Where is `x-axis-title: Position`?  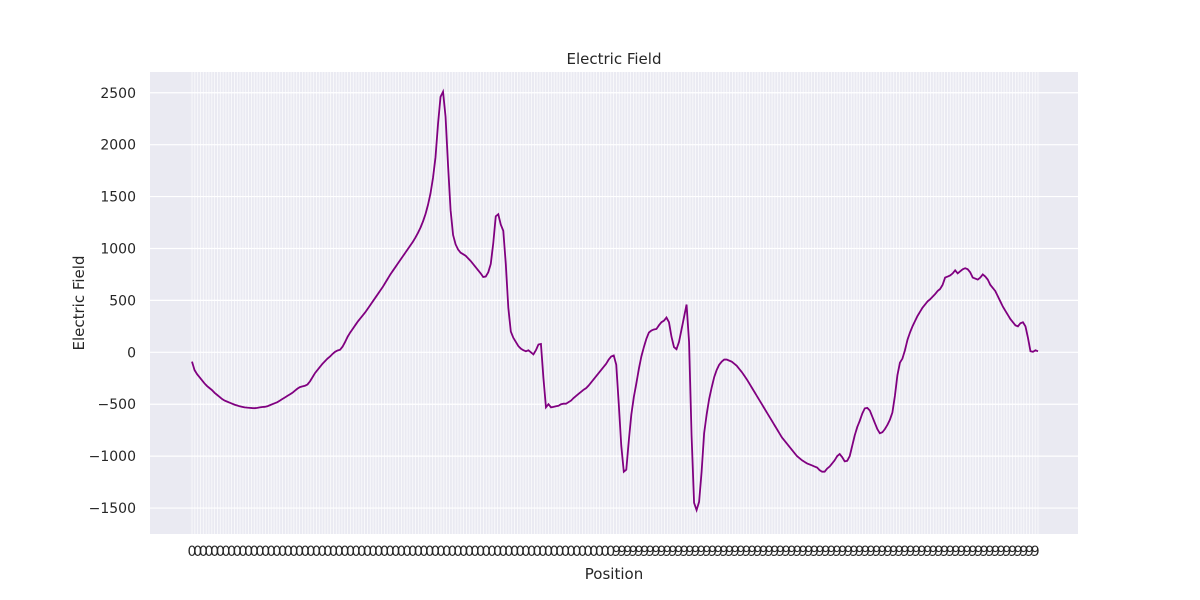 x-axis-title: Position is located at coordinates (614, 574).